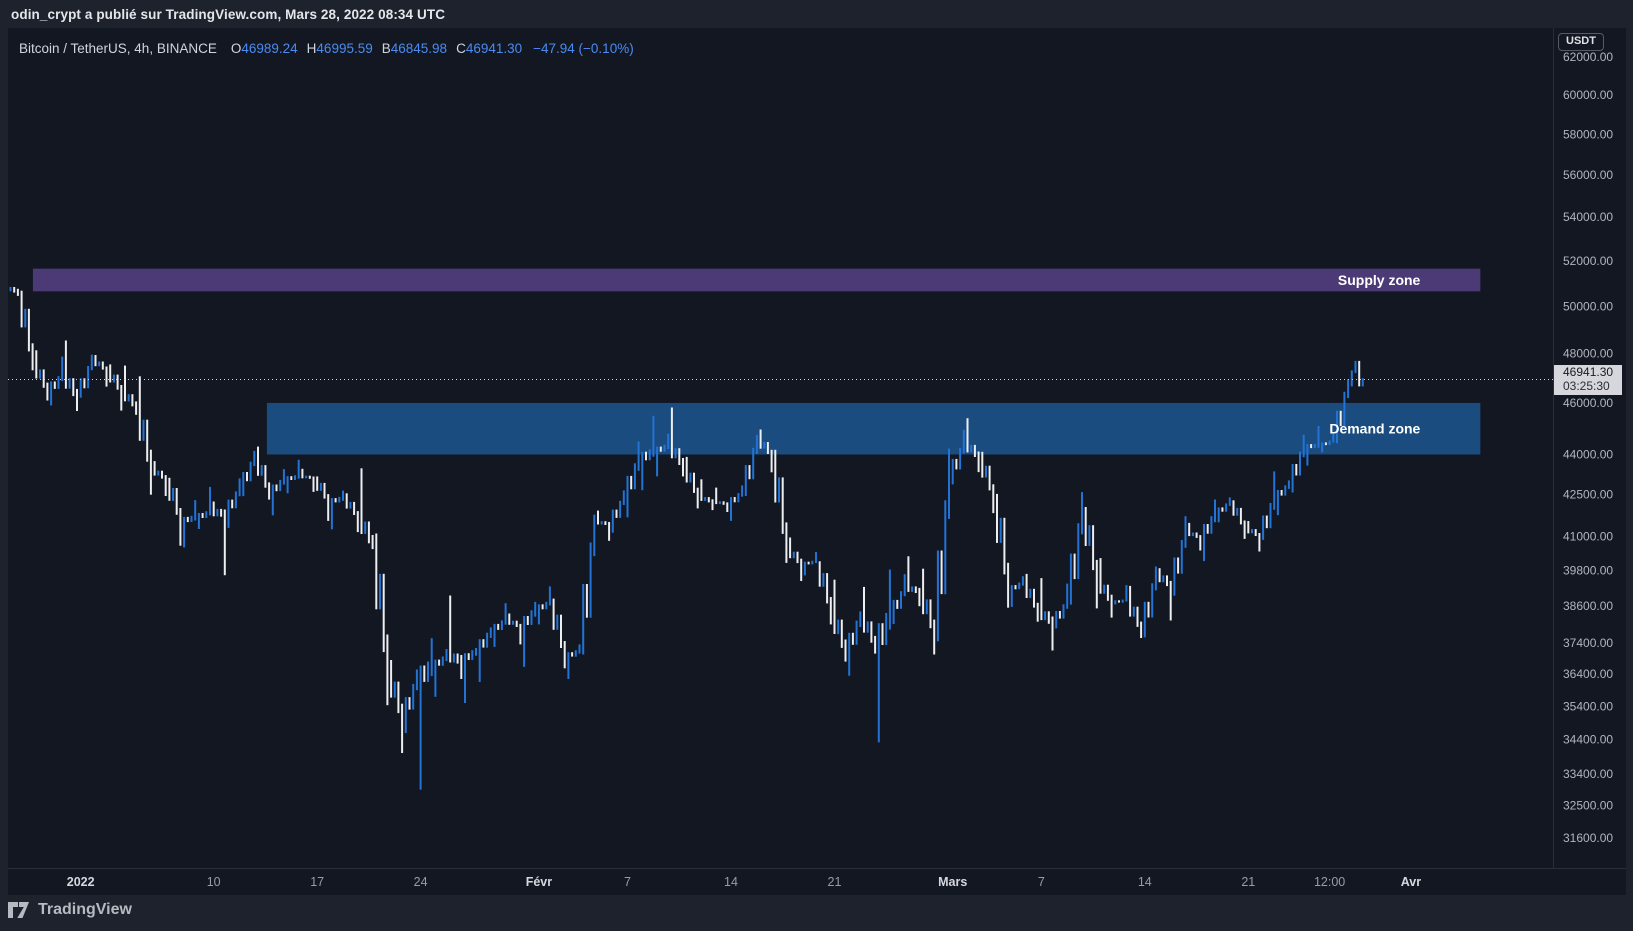 The height and width of the screenshot is (931, 1633). Describe the element at coordinates (1588, 606) in the screenshot. I see `price-tick-label: 38600.00` at that location.